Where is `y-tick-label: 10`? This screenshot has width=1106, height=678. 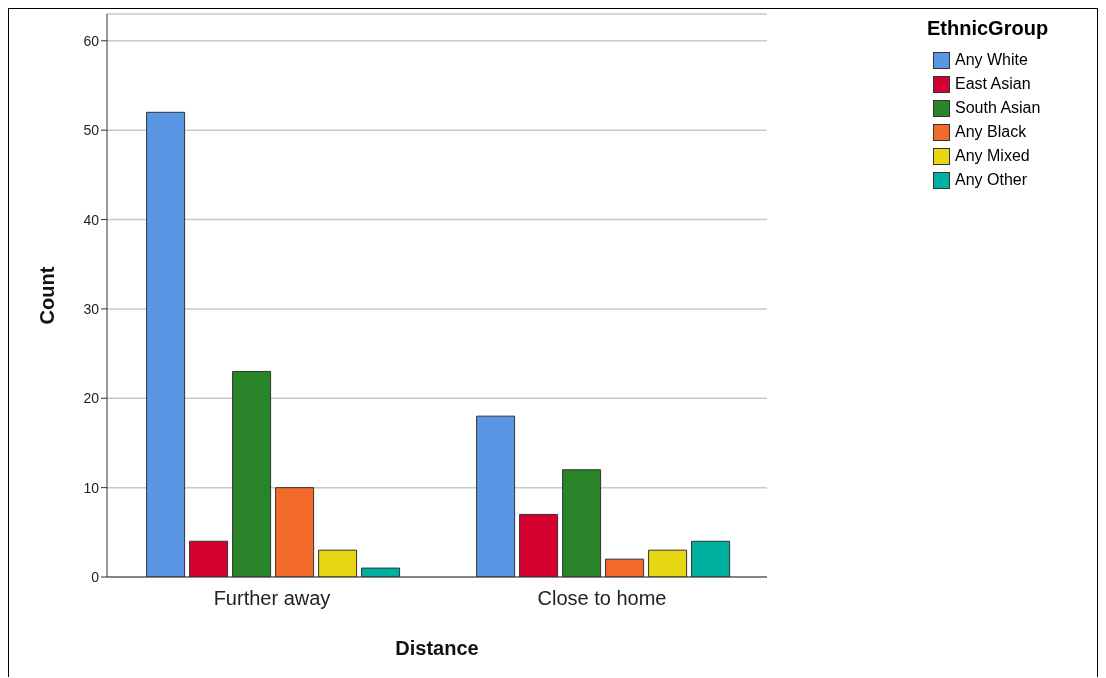 y-tick-label: 10 is located at coordinates (91, 487).